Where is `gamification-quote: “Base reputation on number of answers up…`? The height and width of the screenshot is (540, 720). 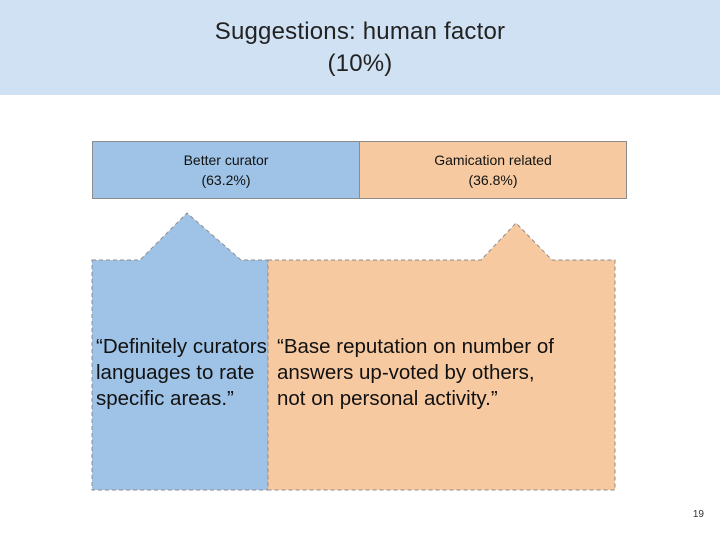
gamification-quote: “Base reputation on number of answers up… is located at coordinates (444, 373).